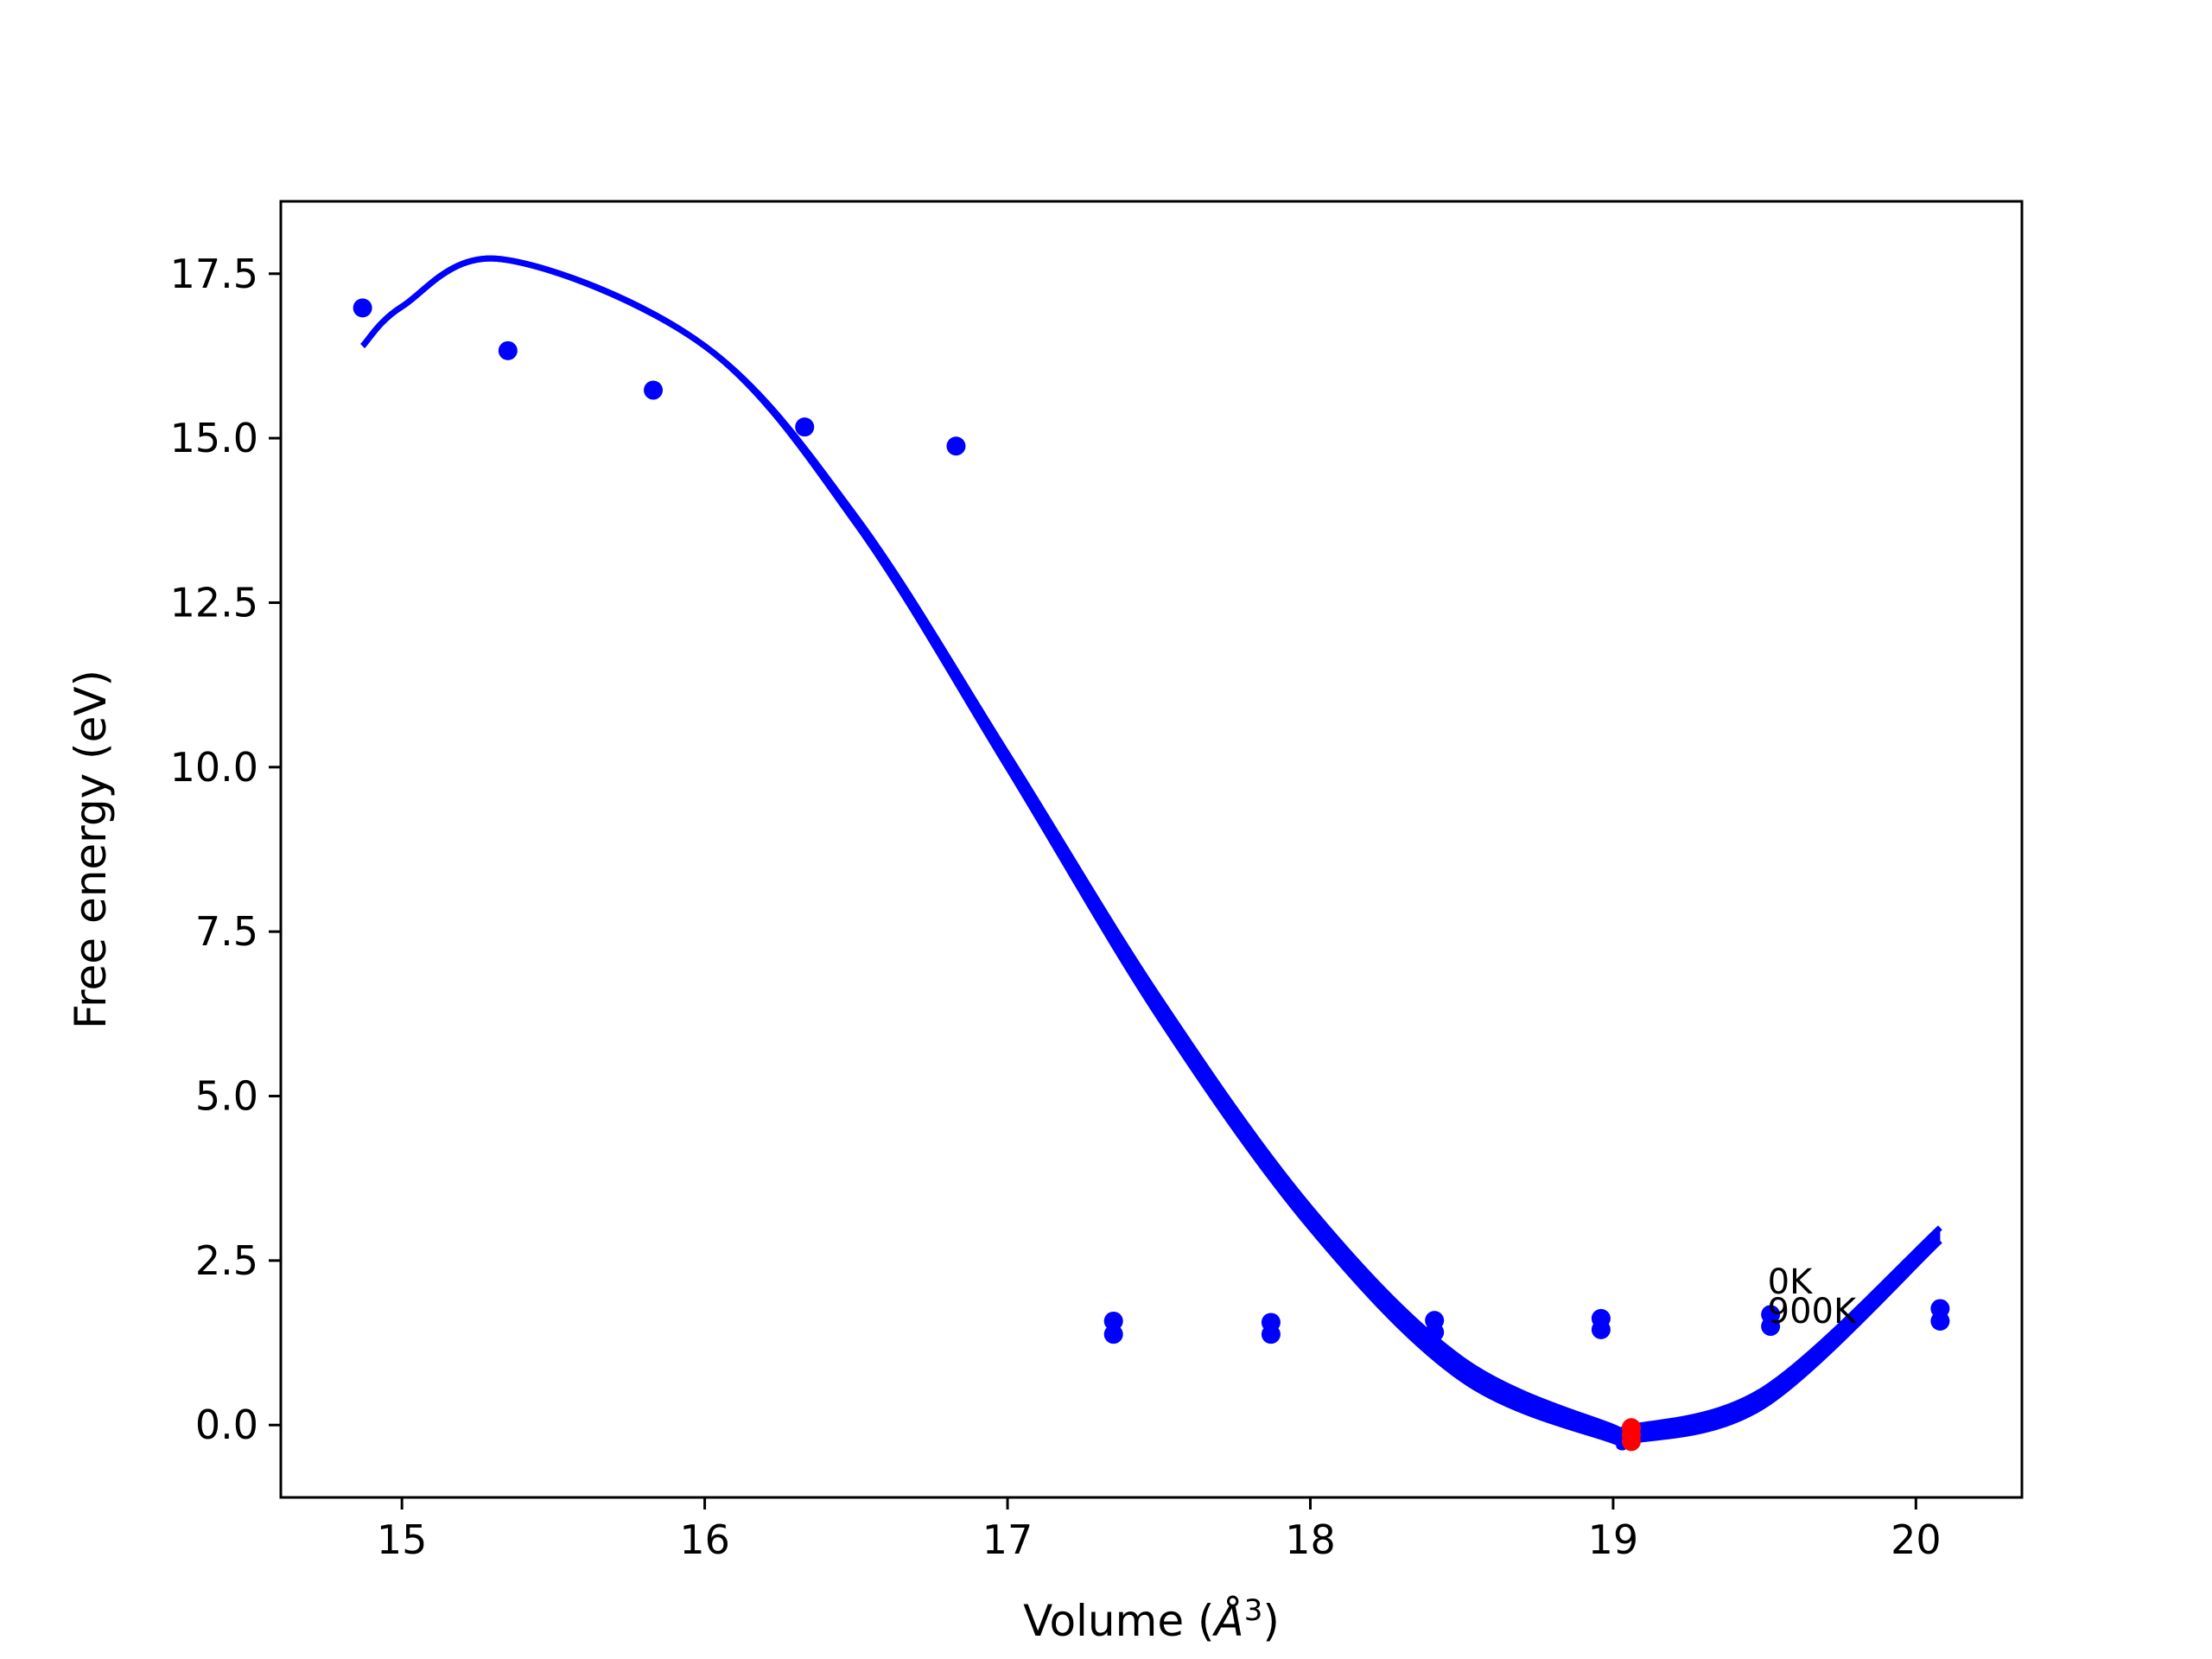 Image resolution: width=2212 pixels, height=1659 pixels. I want to click on minimum-point, so click(1631, 1442).